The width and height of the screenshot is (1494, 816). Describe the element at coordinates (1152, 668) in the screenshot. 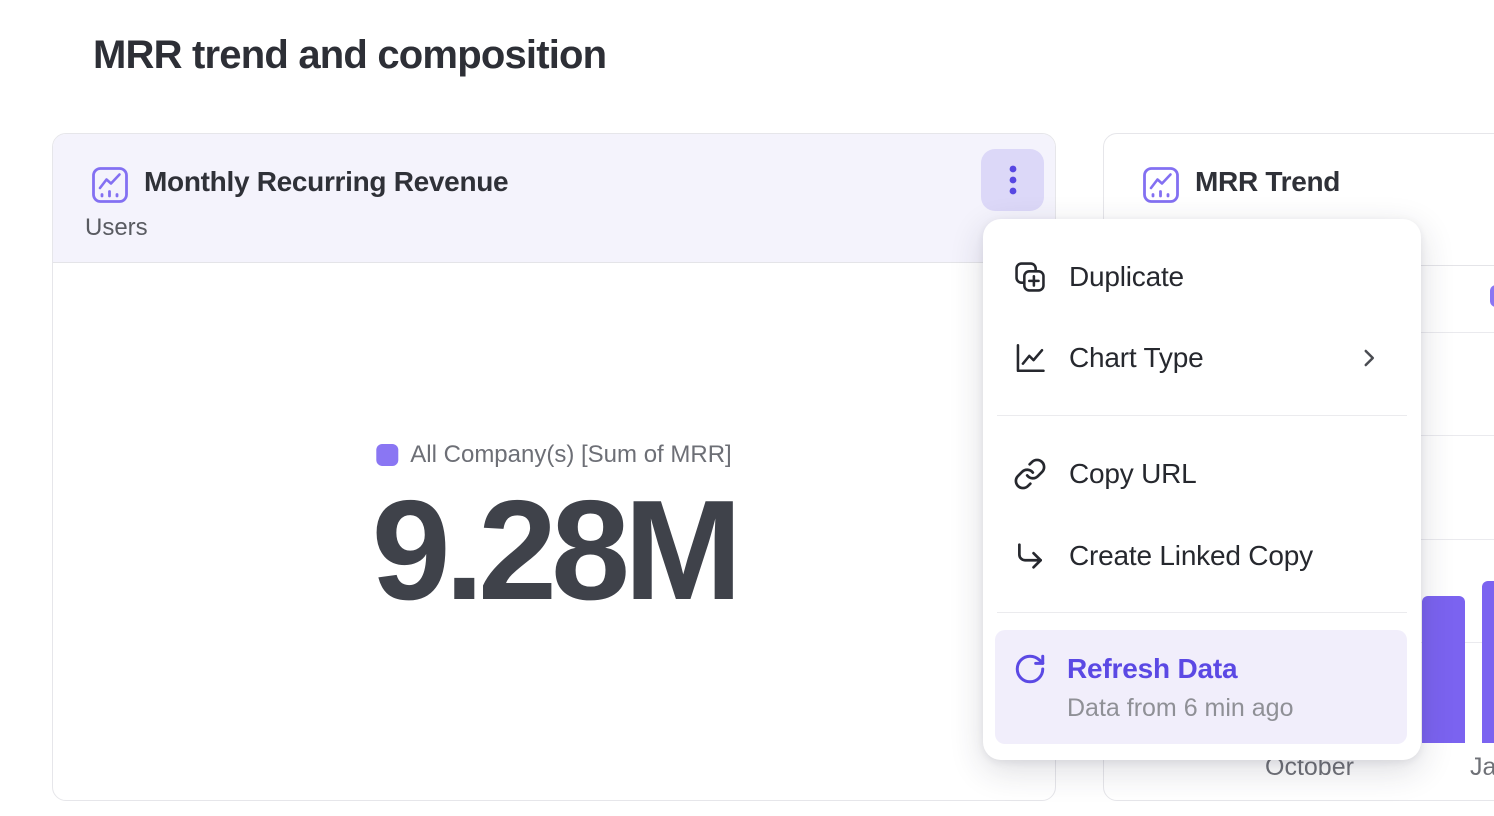

I see `refresh-data-label: Refresh Data` at that location.